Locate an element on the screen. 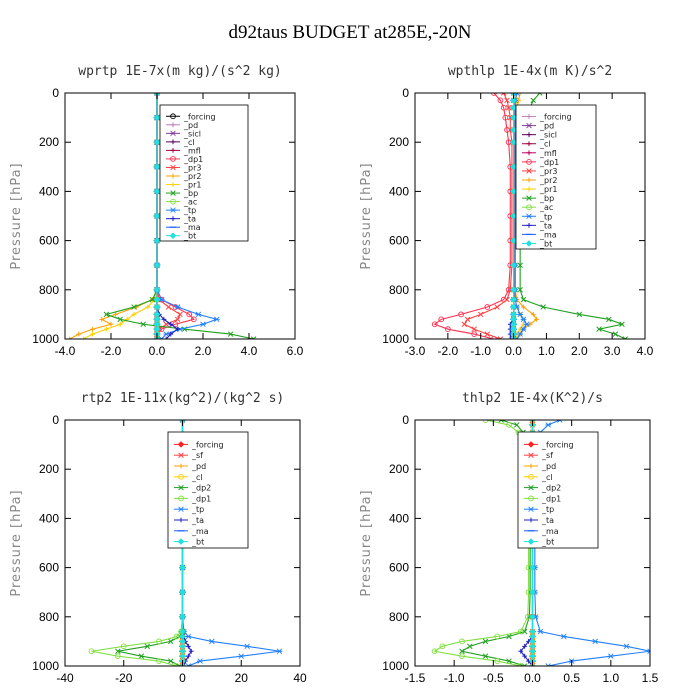 The height and width of the screenshot is (700, 700). x-tick-label: 0.5 is located at coordinates (571, 678).